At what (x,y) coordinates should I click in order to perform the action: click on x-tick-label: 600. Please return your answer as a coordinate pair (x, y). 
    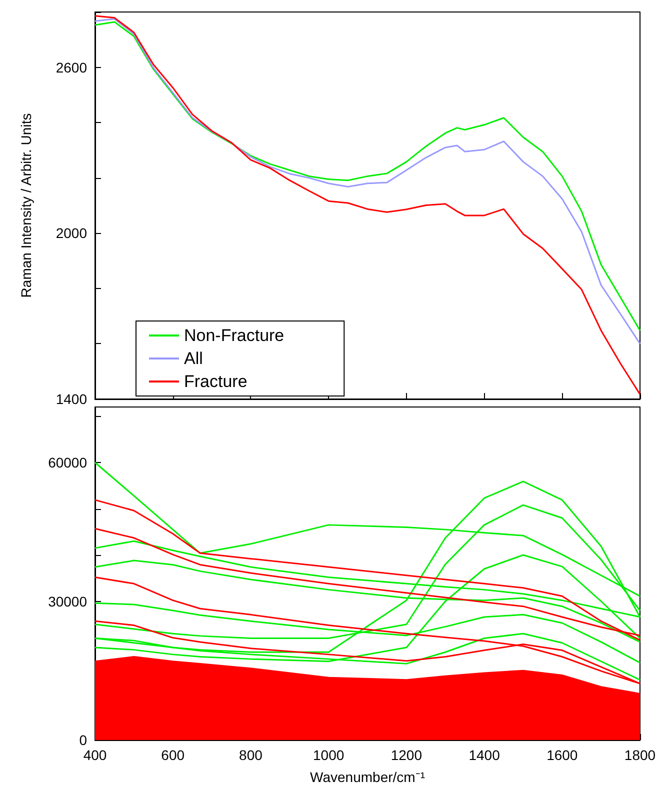
    Looking at the image, I should click on (173, 755).